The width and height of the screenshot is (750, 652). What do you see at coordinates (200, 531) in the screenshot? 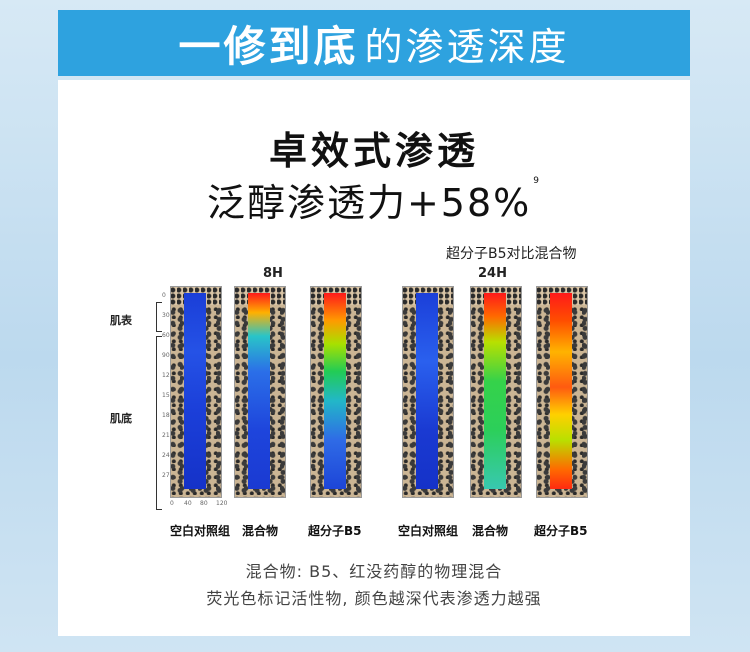
I see `caption-8h-control: 空白对照组` at bounding box center [200, 531].